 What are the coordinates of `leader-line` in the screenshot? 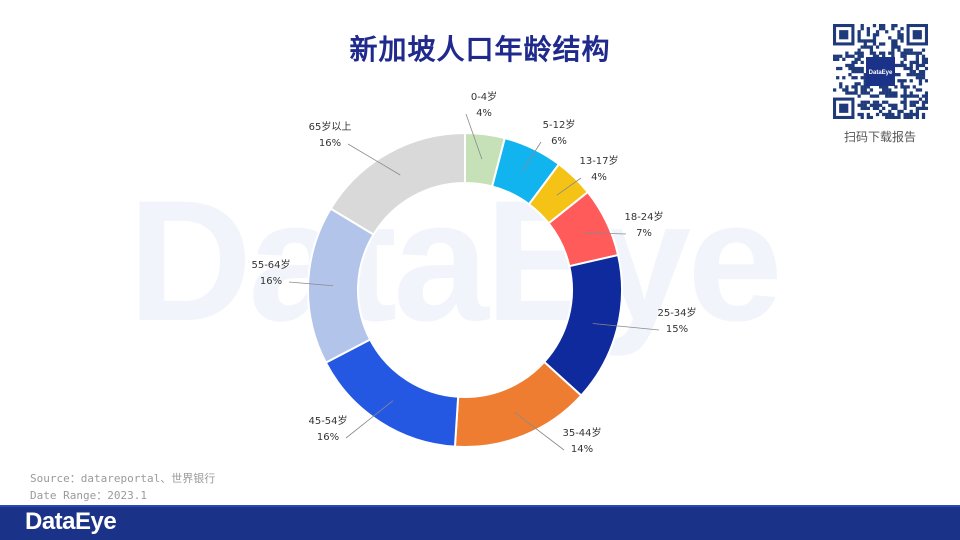 It's located at (569, 186).